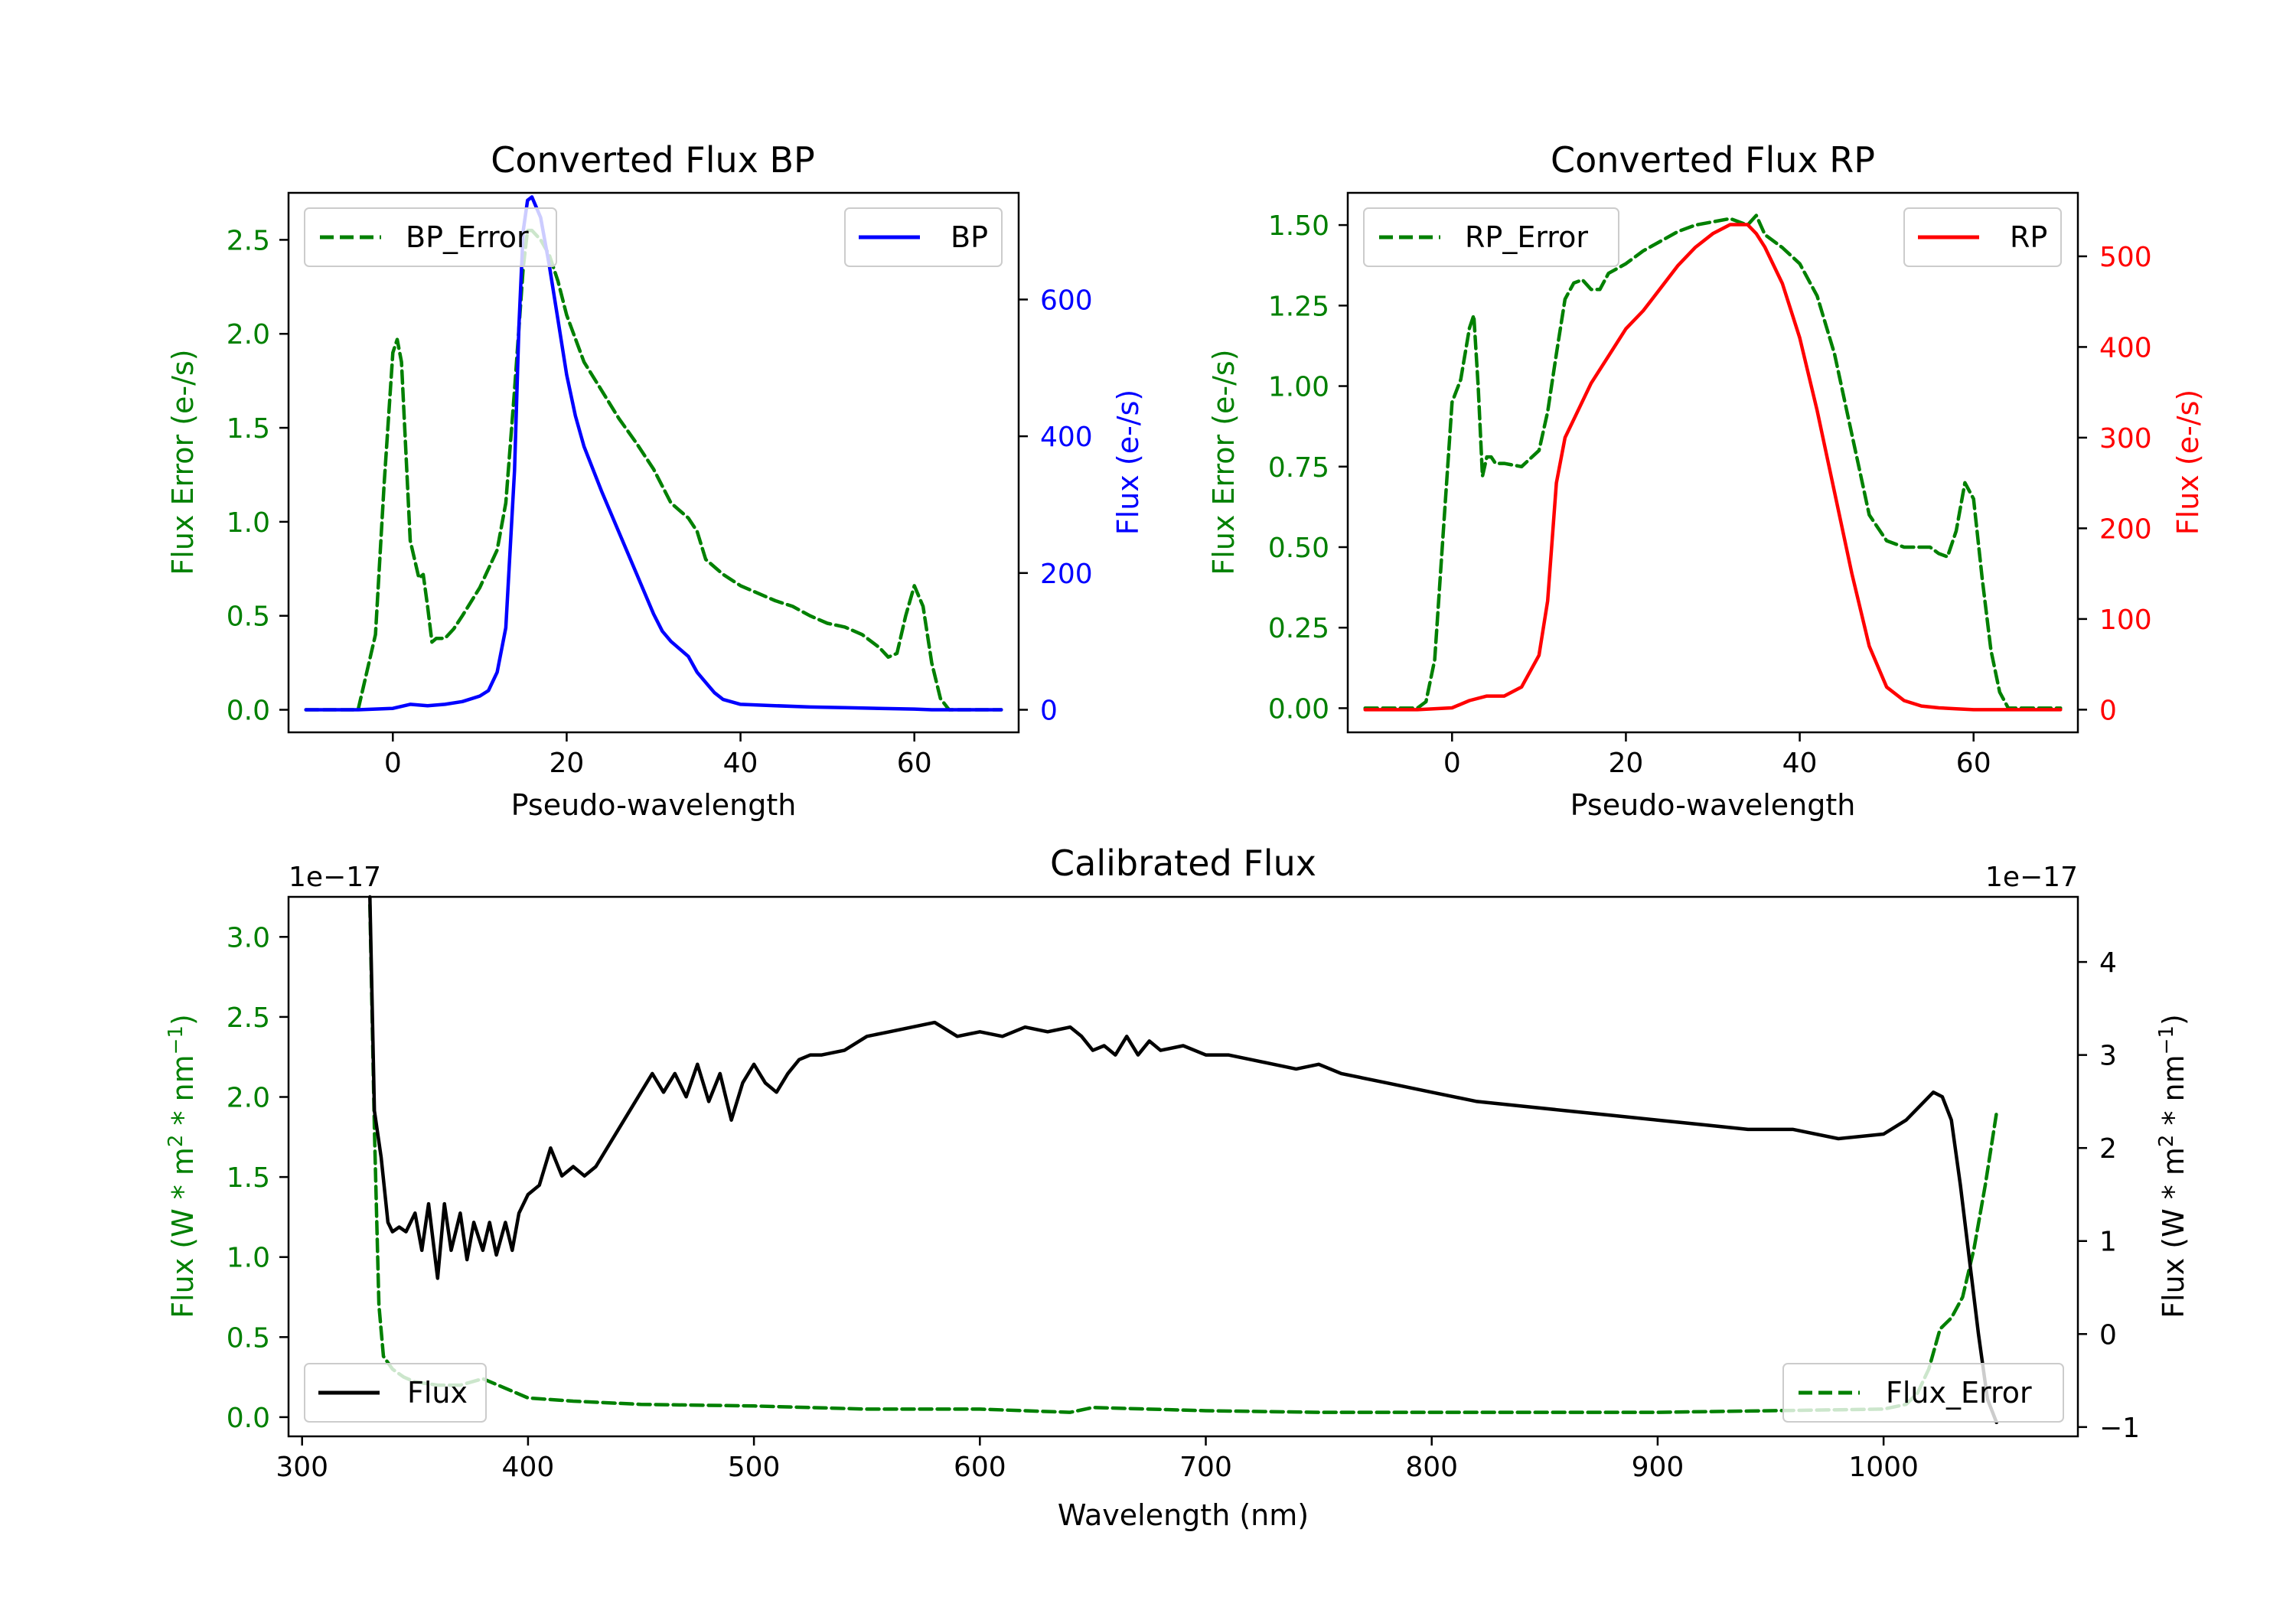 The width and height of the screenshot is (2296, 1607). I want to click on cal-left-y-axis-label: Flux (W * m2 * nm−1), so click(182, 1166).